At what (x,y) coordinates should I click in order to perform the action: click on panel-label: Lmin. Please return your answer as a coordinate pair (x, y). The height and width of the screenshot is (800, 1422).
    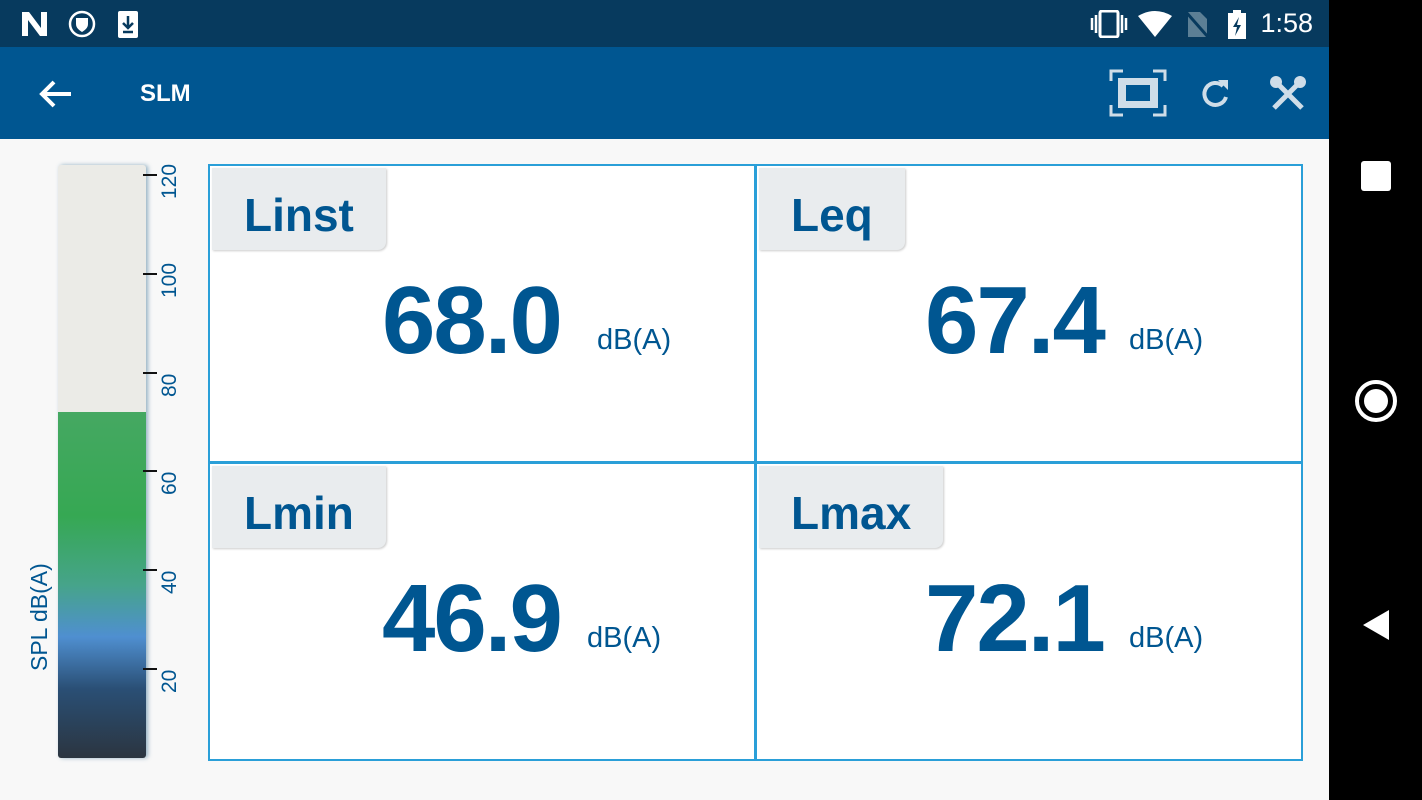
    Looking at the image, I should click on (299, 507).